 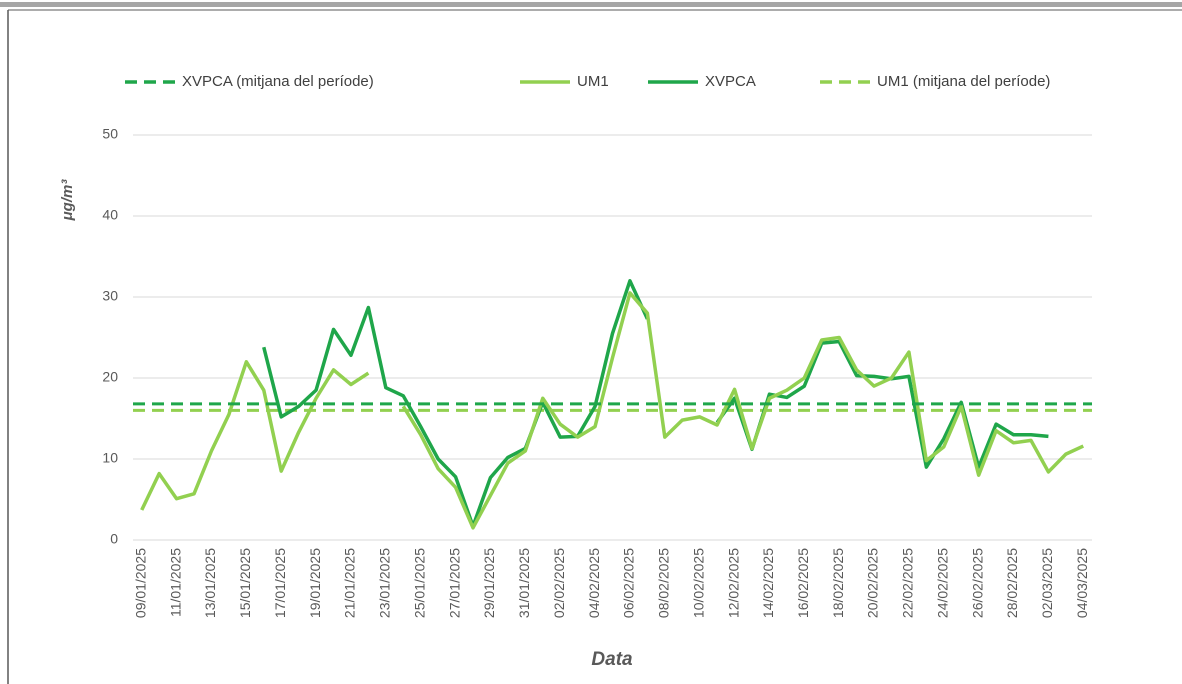 What do you see at coordinates (110, 296) in the screenshot?
I see `y-tick-label: 30` at bounding box center [110, 296].